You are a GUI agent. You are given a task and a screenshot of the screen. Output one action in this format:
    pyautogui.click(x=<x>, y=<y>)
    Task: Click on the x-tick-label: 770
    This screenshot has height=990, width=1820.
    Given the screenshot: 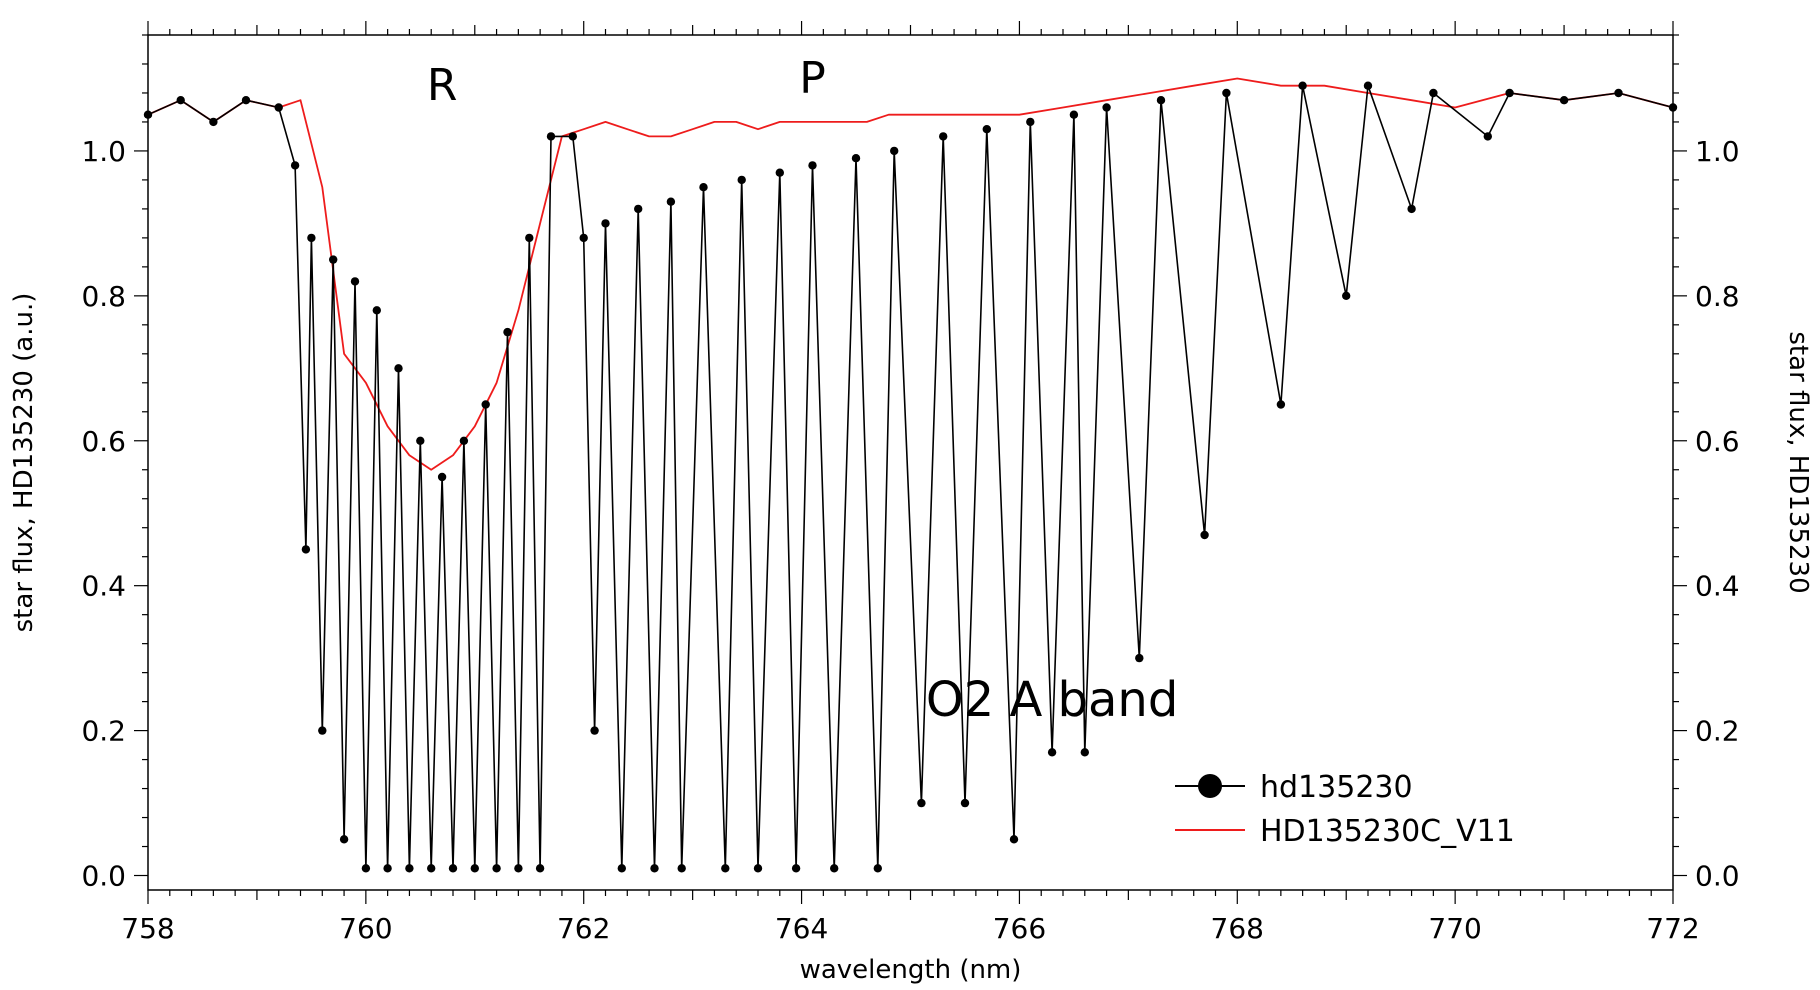 What is the action you would take?
    pyautogui.click(x=1454, y=928)
    